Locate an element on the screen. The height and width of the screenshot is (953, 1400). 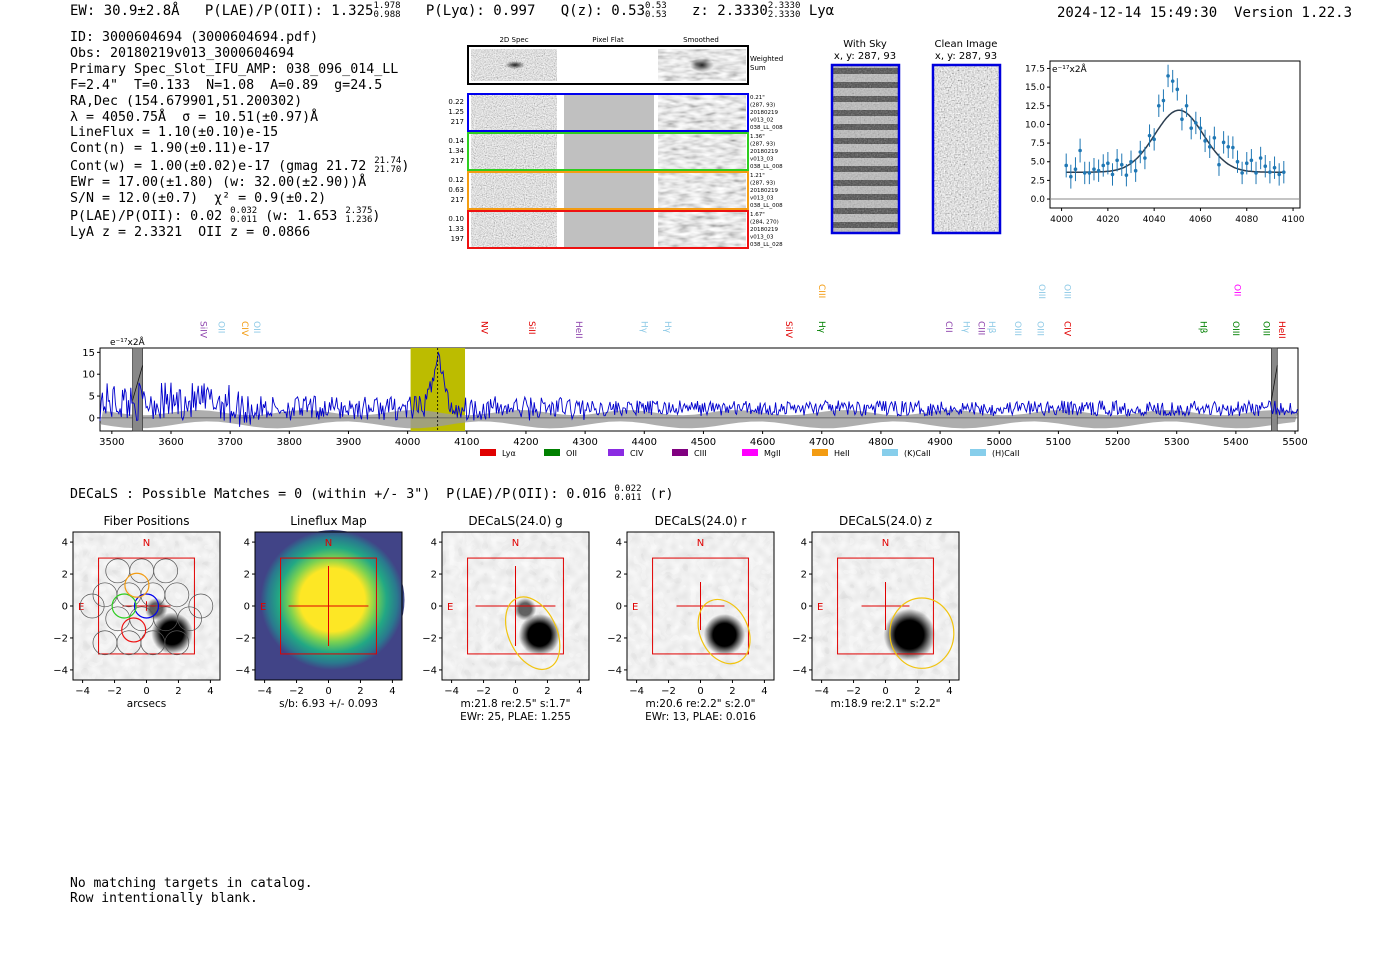
spectrum-line-label: OIII is located at coordinates (1266, 328).